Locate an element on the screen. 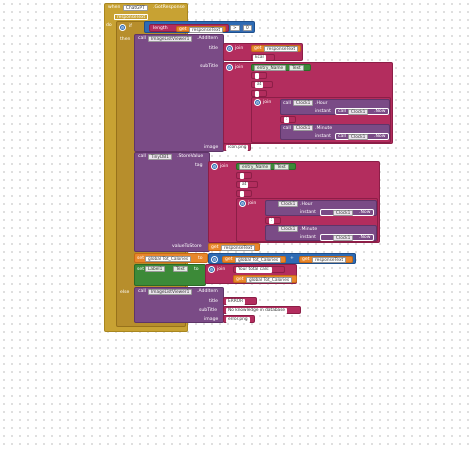 This screenshot has height=449, width=470. clock-hour-call: join Clock1 .Hour instant Clock1 .Now is located at coordinates (321, 208).